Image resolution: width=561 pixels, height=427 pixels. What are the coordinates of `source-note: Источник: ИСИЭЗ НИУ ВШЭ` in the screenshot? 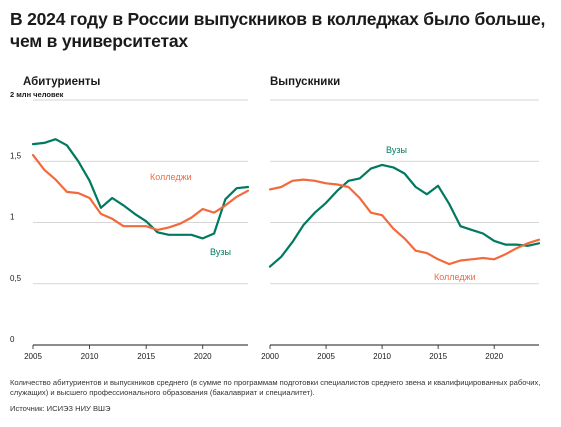 It's located at (60, 408).